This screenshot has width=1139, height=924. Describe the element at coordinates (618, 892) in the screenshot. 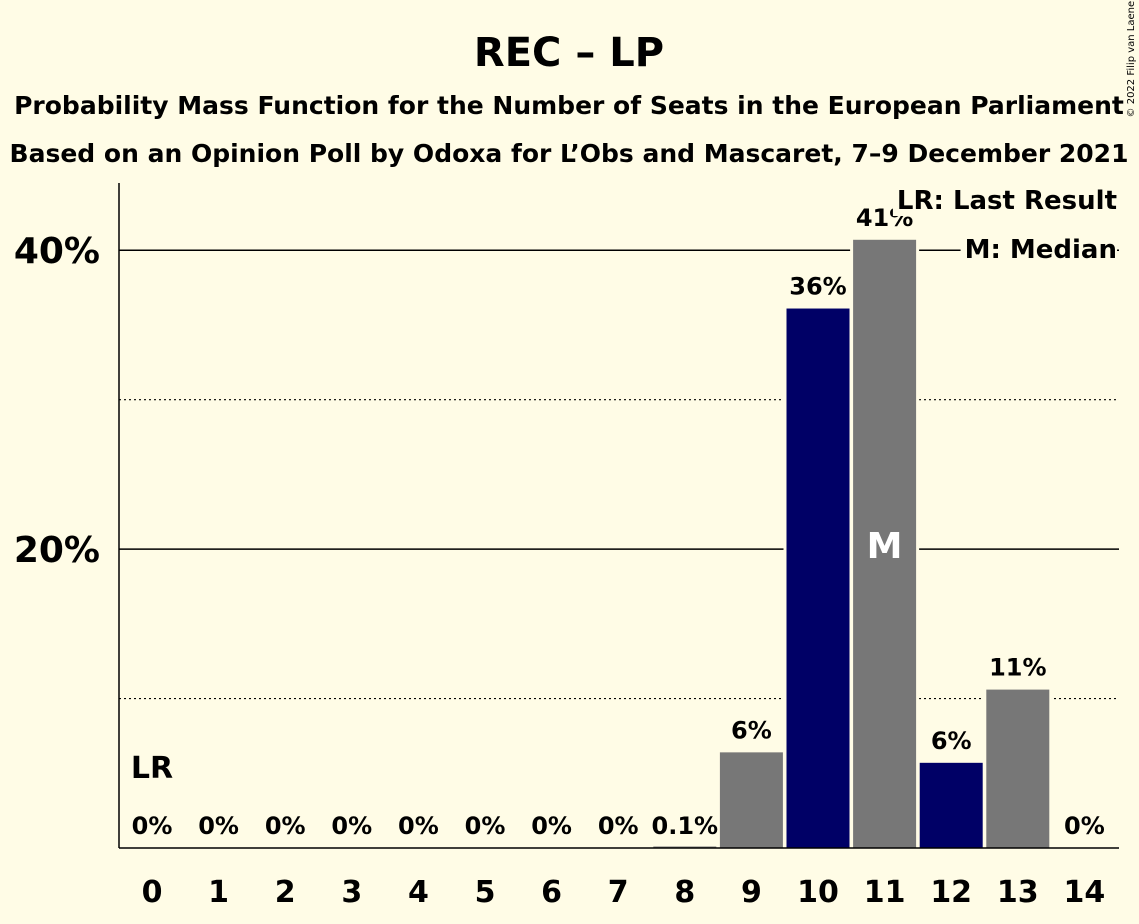

I see `x-tick-label: 7` at that location.